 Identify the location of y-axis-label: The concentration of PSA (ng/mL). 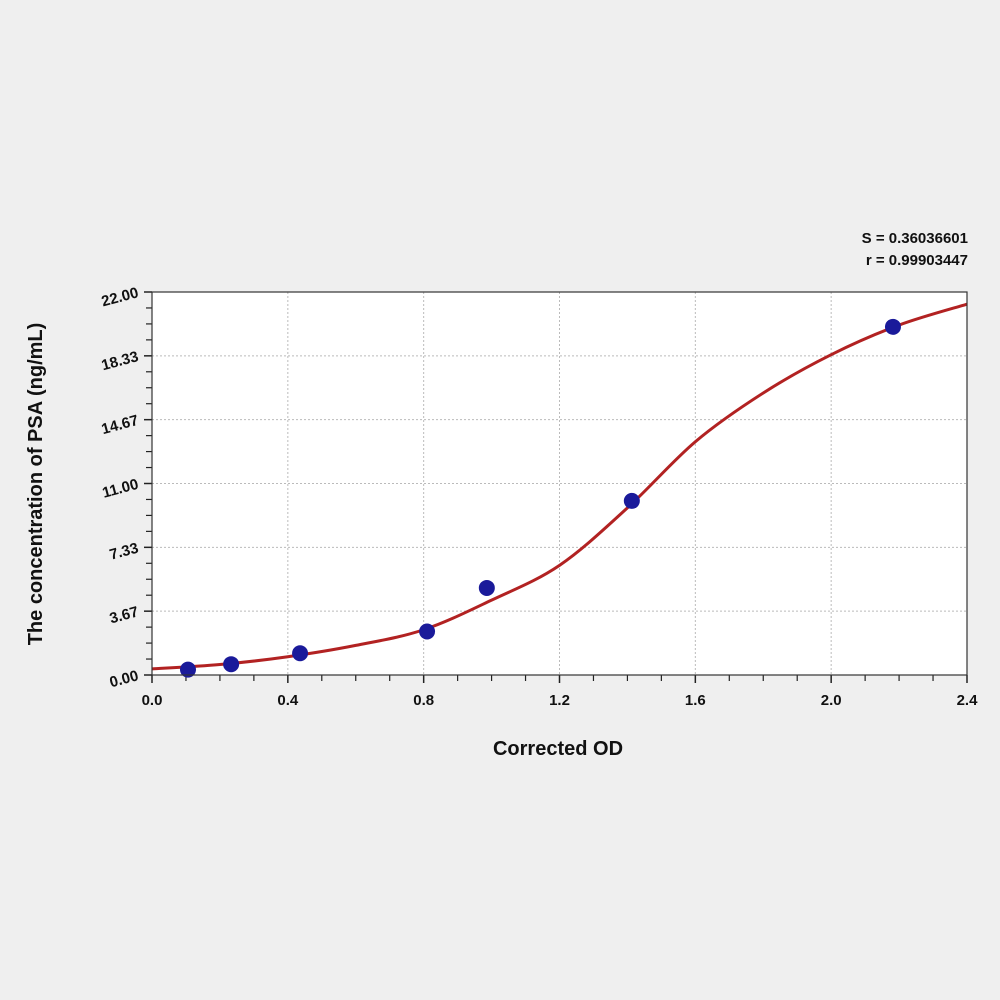
(36, 484).